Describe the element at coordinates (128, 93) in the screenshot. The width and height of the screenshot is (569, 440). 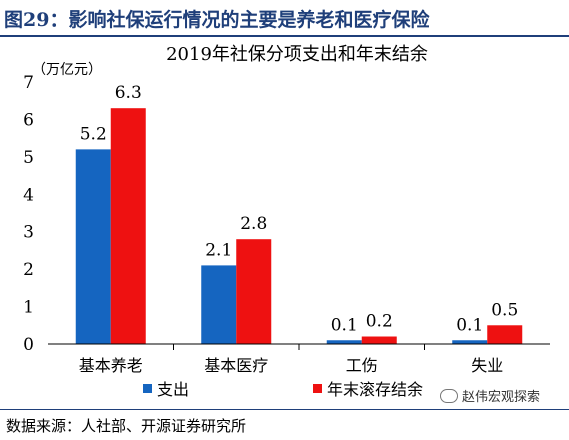
I see `data-label: 6.3` at that location.